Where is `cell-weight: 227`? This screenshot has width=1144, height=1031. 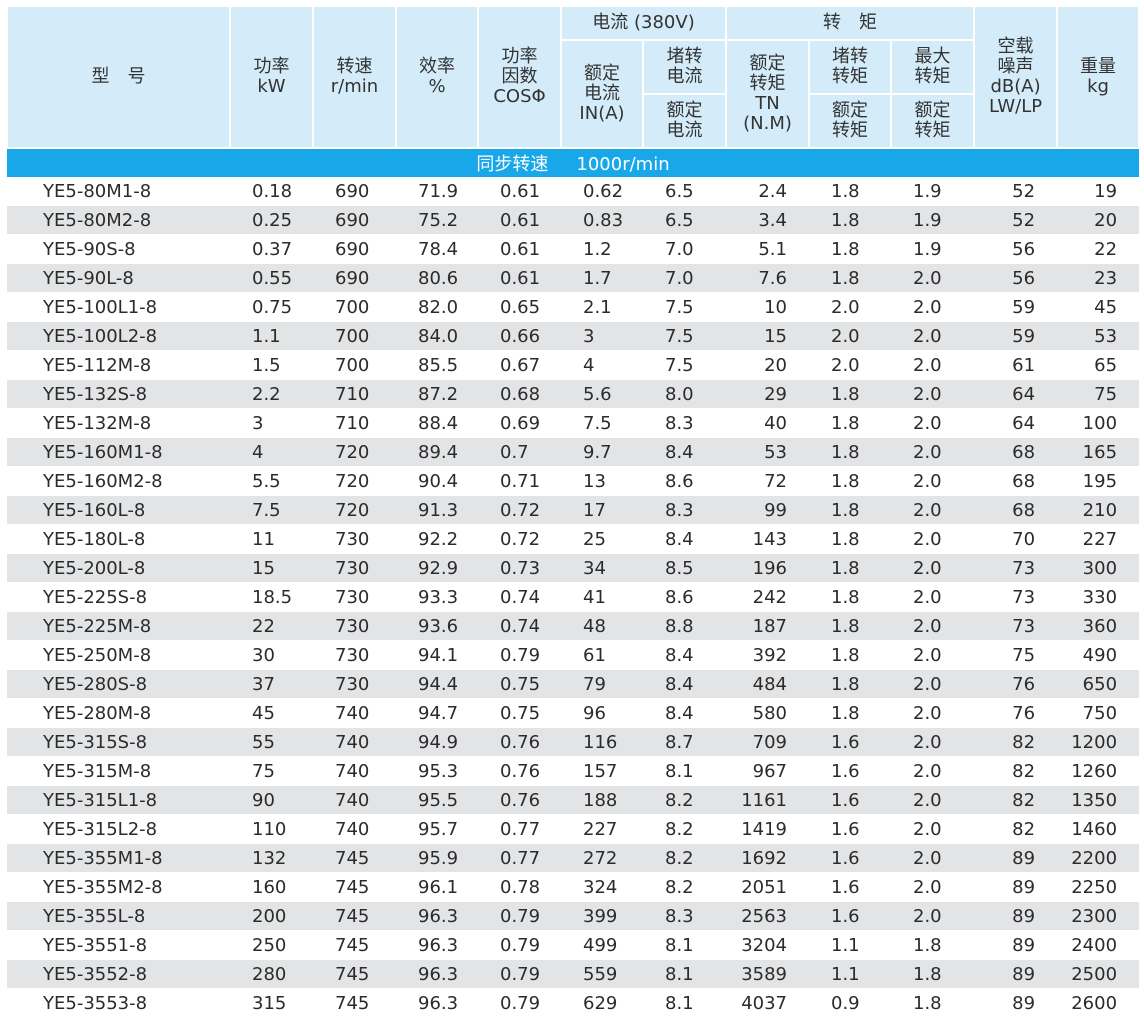 cell-weight: 227 is located at coordinates (1098, 539).